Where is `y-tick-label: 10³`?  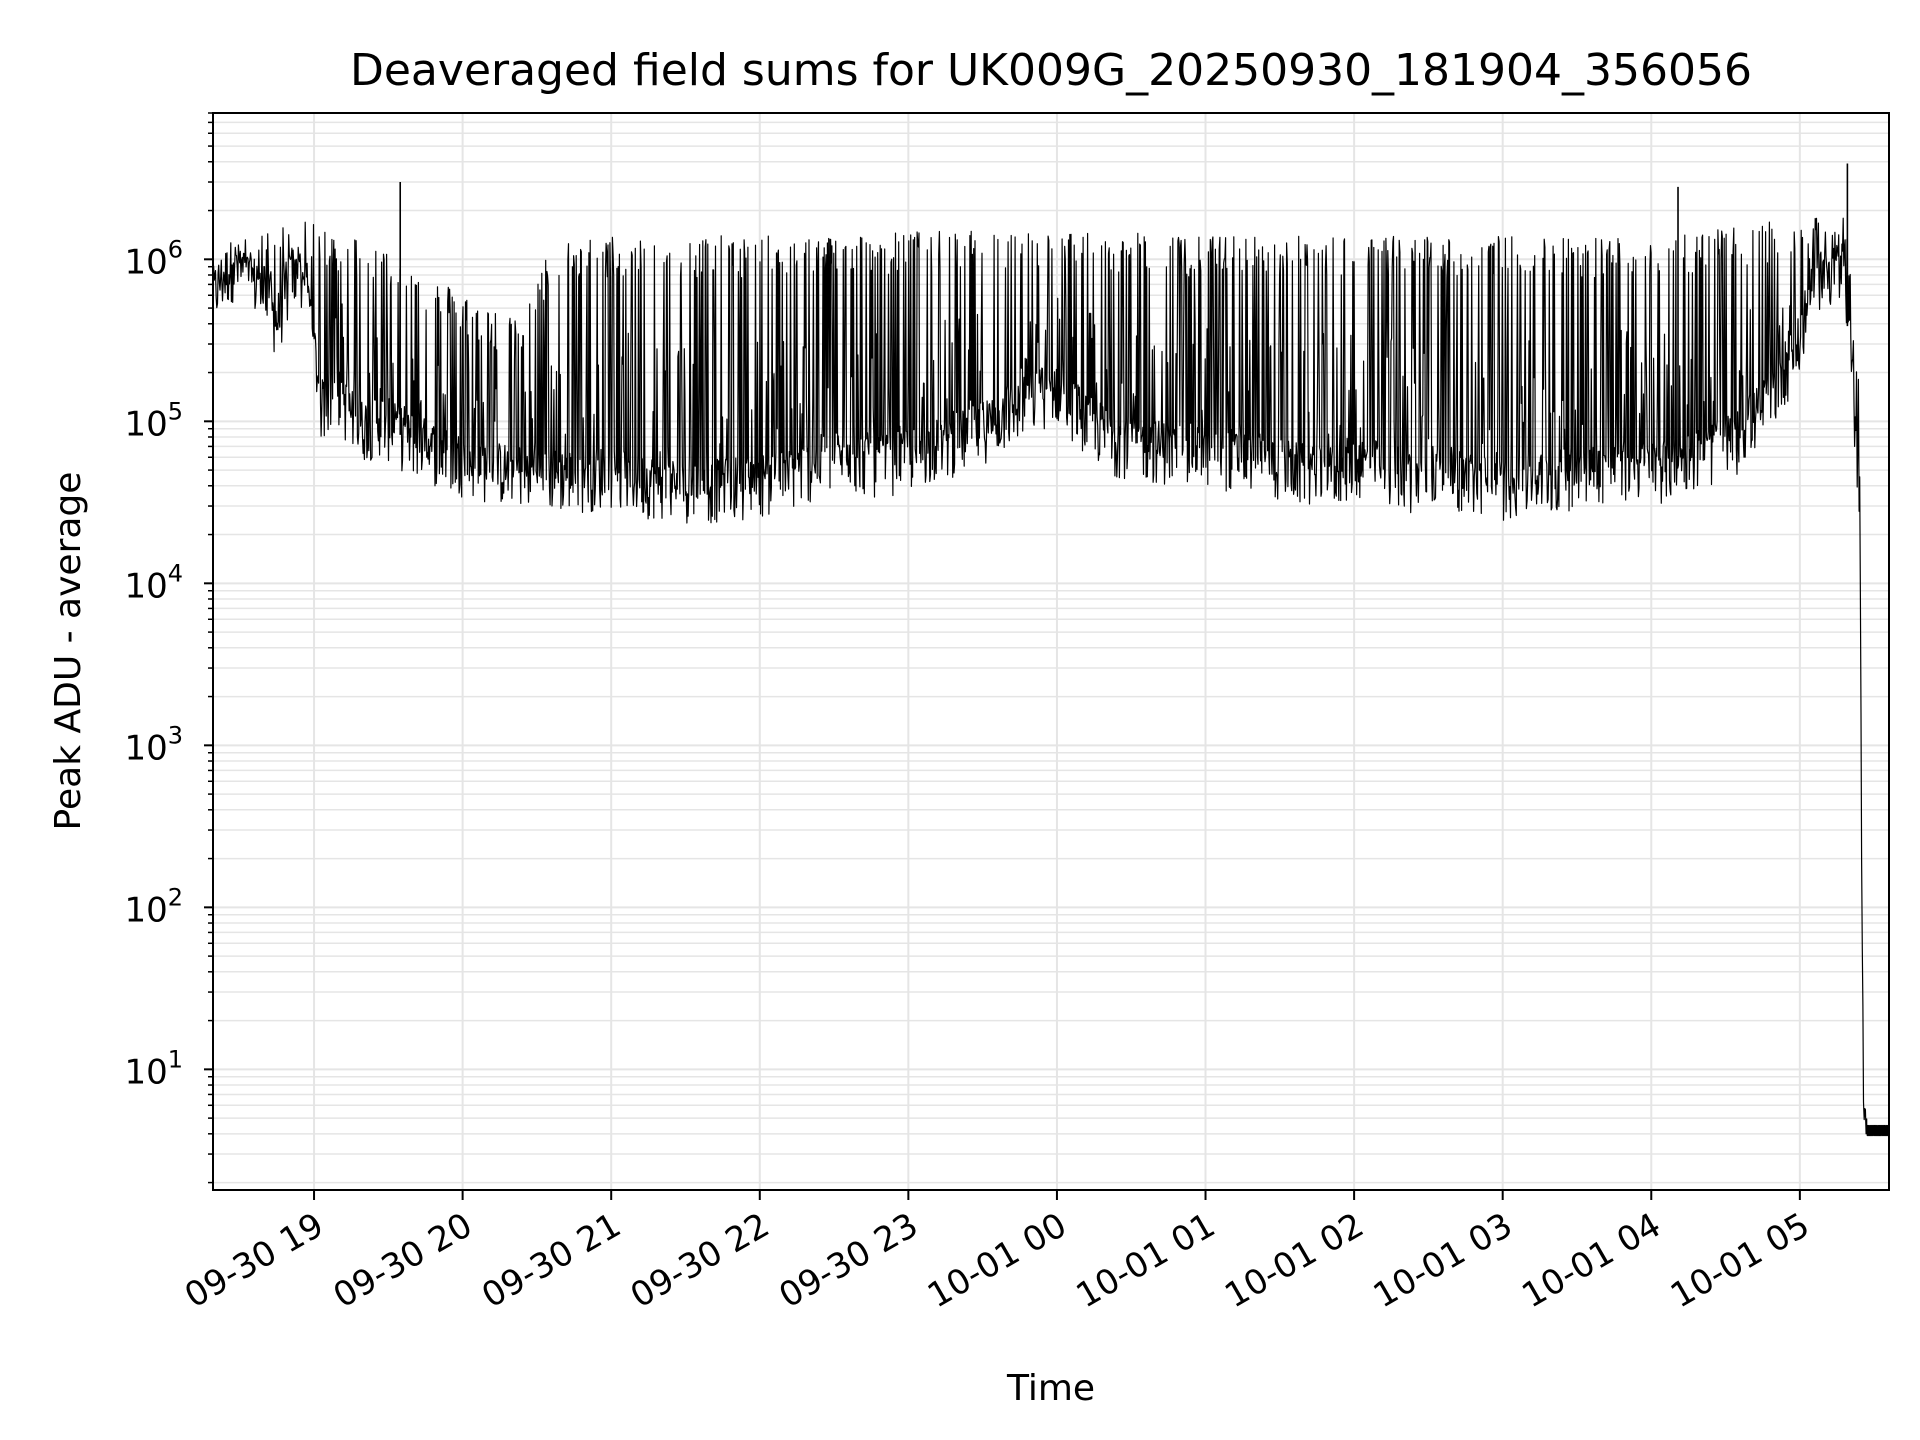
y-tick-label: 10³ is located at coordinates (153, 744).